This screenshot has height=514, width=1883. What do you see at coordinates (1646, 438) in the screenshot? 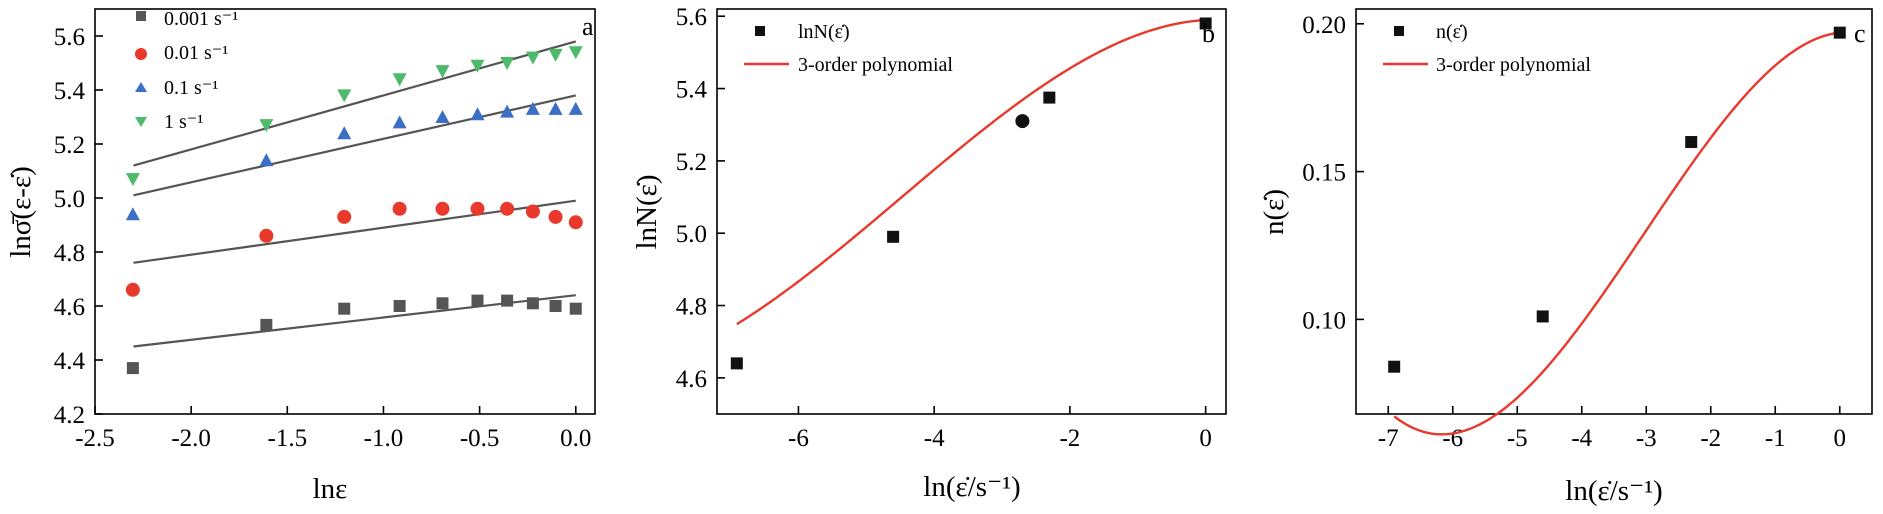
I see `x-tick-label: -3` at bounding box center [1646, 438].